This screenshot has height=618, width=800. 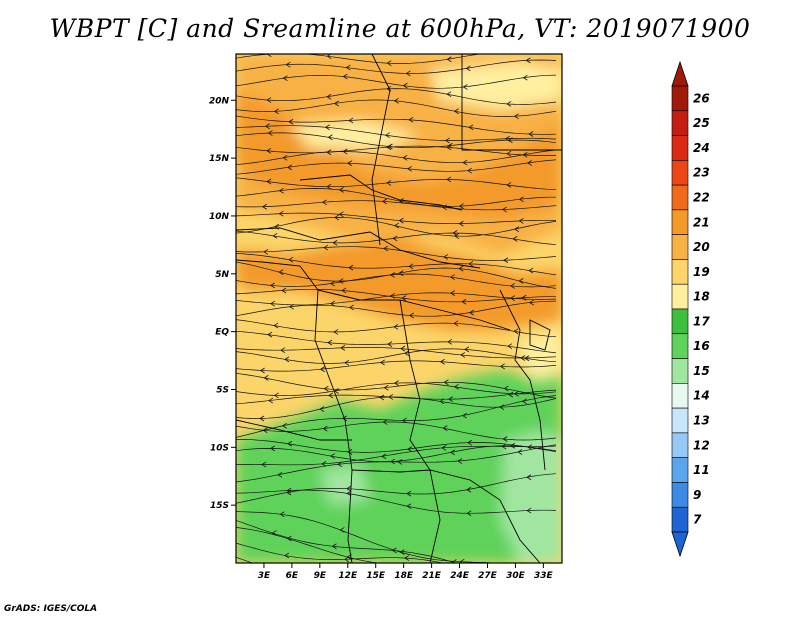 I want to click on colorbar-label: 17, so click(x=701, y=321).